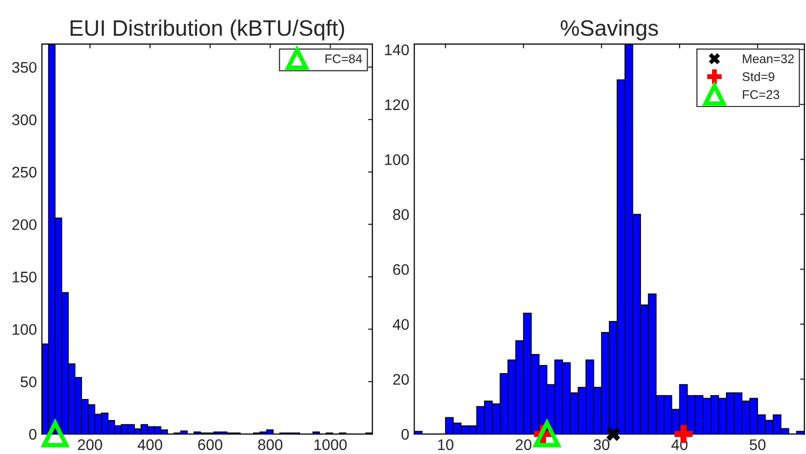 This screenshot has width=806, height=454. What do you see at coordinates (401, 379) in the screenshot?
I see `y-tick-label: 20` at bounding box center [401, 379].